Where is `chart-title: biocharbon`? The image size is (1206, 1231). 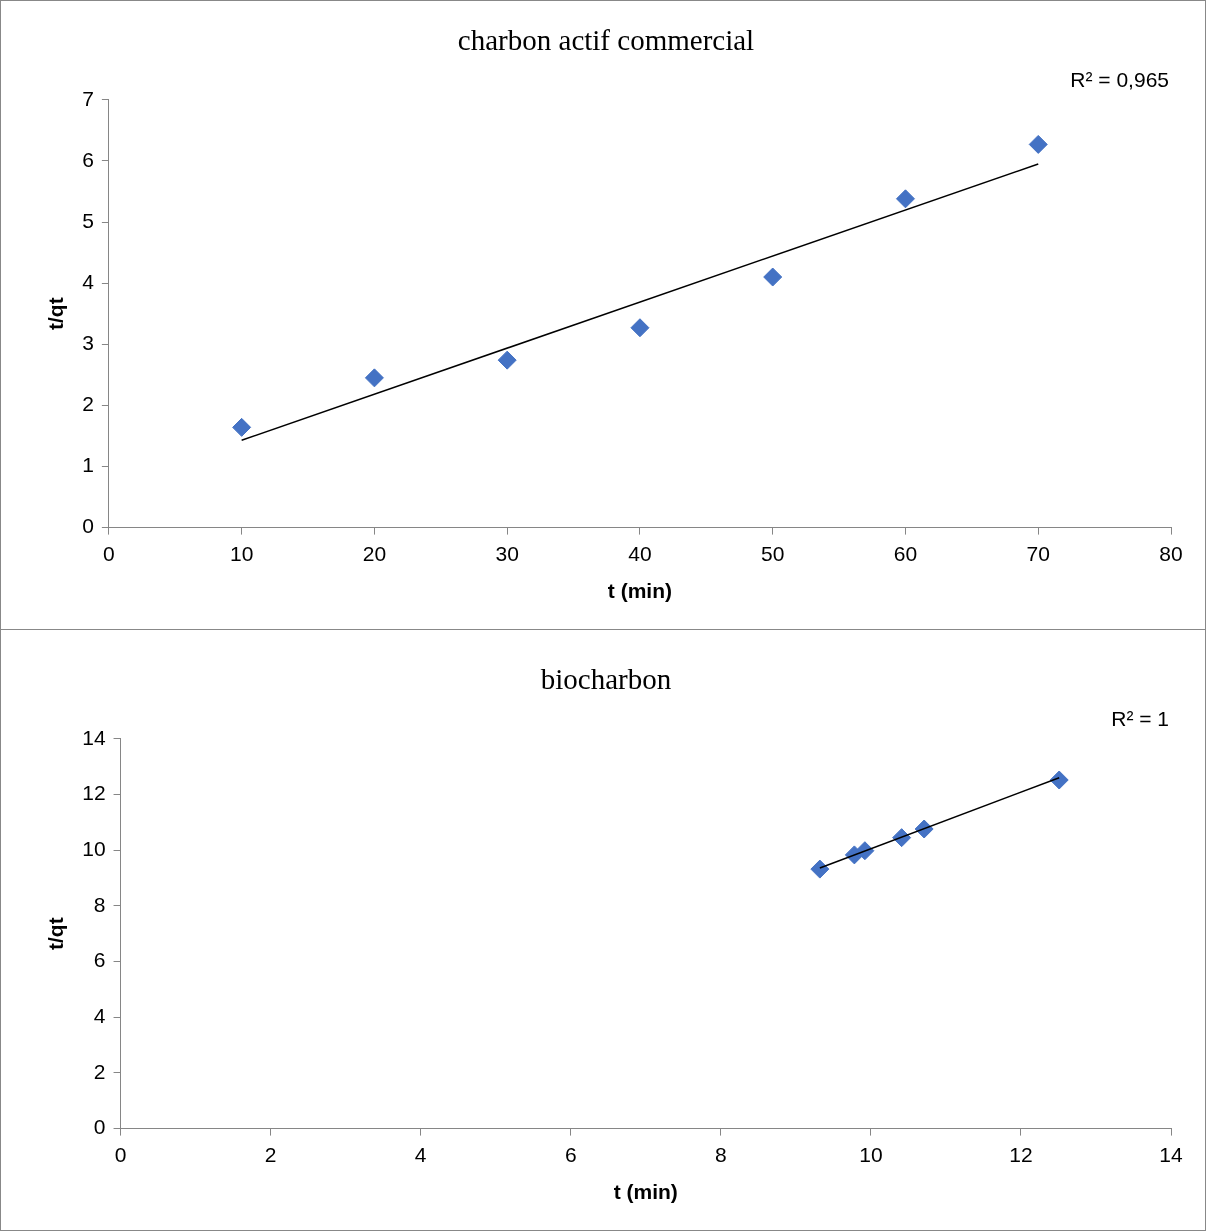 chart-title: biocharbon is located at coordinates (606, 679).